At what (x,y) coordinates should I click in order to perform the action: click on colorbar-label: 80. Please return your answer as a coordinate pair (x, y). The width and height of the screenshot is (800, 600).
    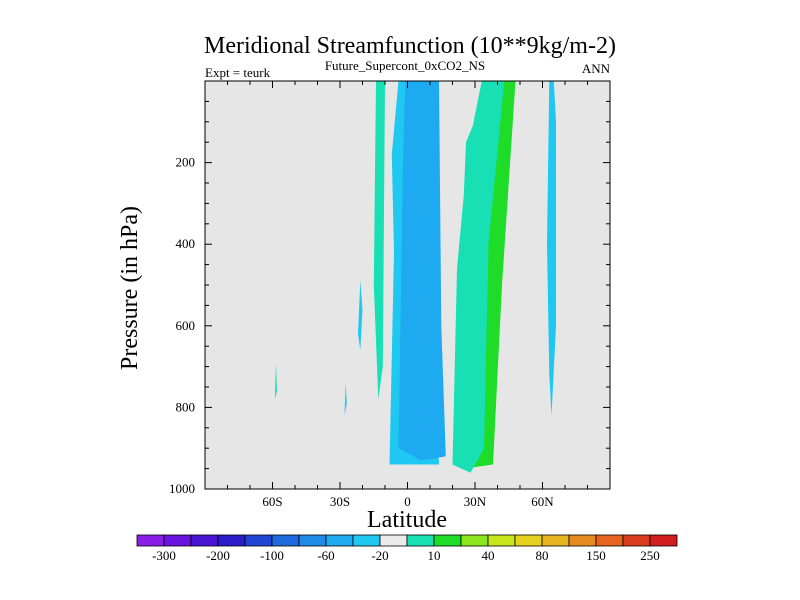
    Looking at the image, I should click on (542, 555).